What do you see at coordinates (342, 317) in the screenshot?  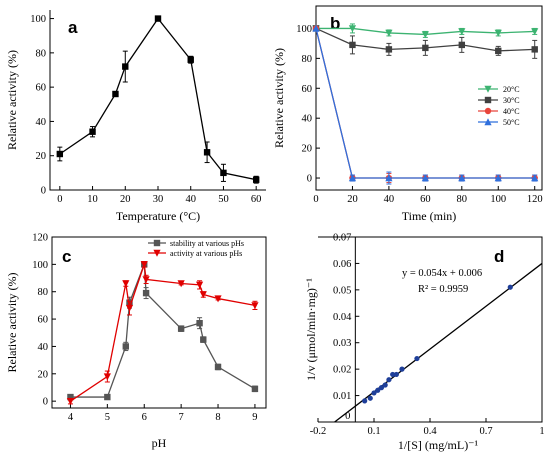 I see `y-tick-label: 0.04` at bounding box center [342, 317].